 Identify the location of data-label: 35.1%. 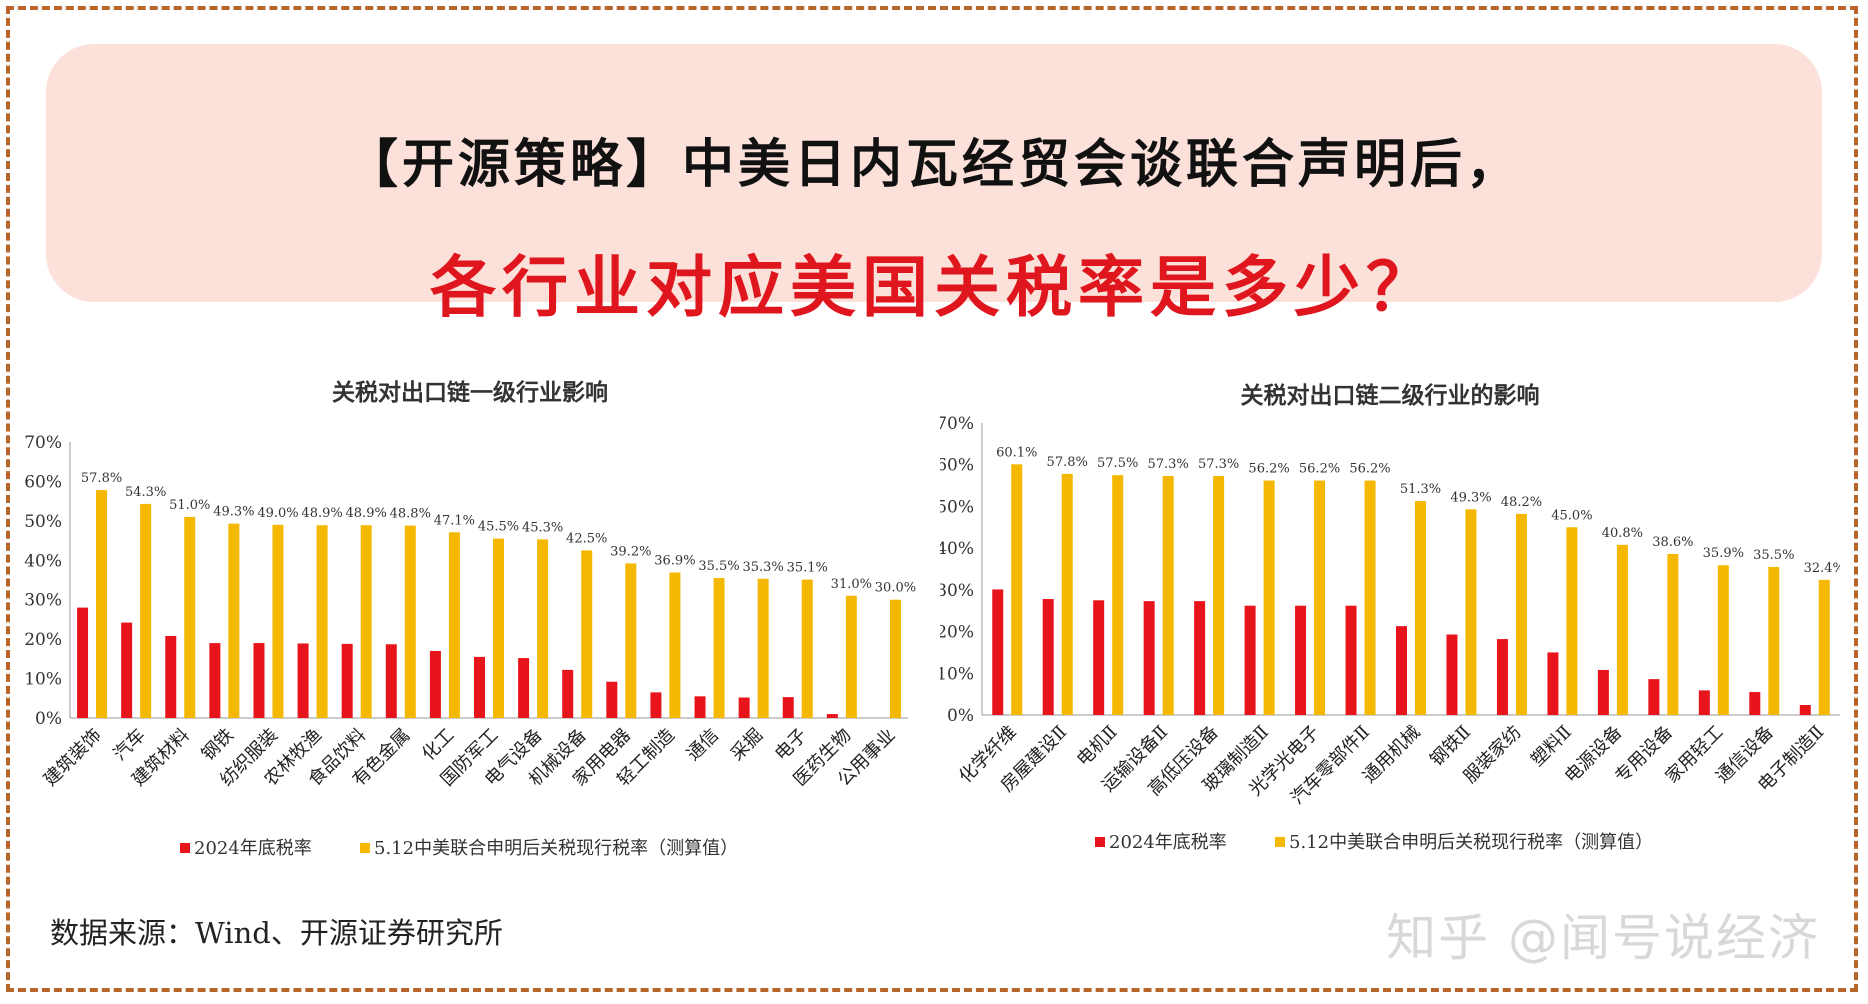
(807, 568).